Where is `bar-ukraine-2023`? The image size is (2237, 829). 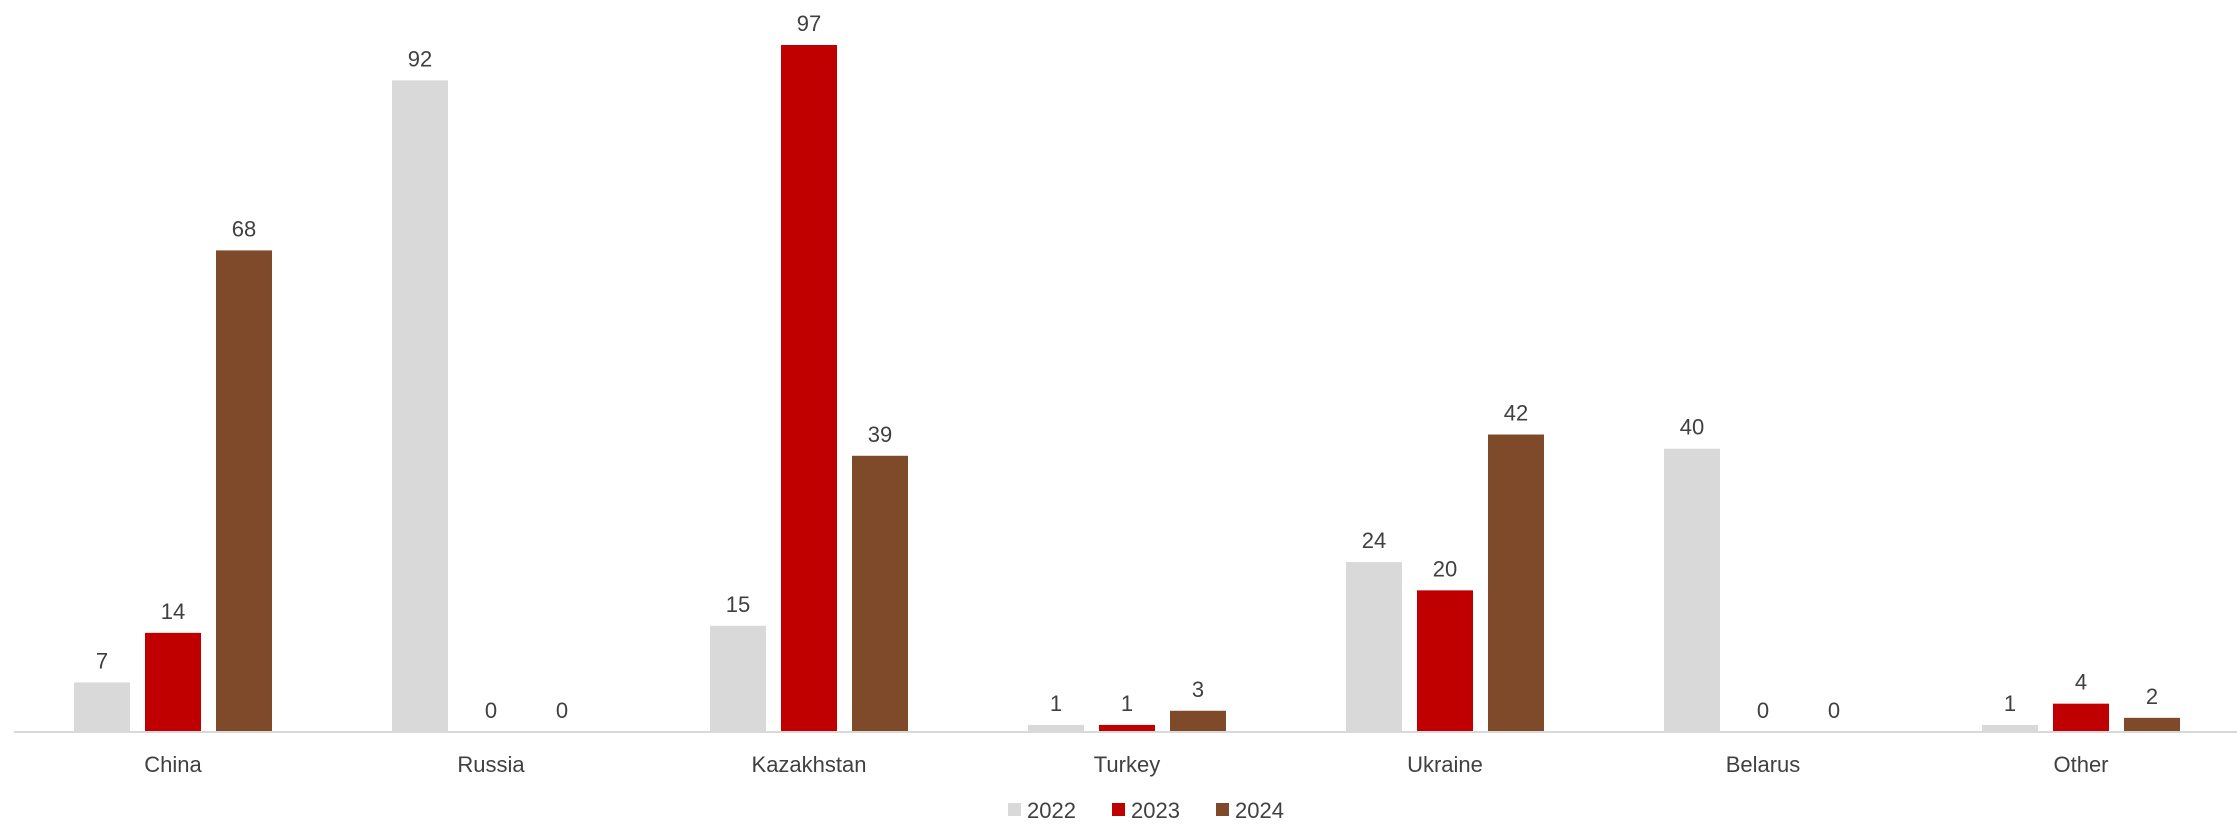 bar-ukraine-2023 is located at coordinates (1445, 661).